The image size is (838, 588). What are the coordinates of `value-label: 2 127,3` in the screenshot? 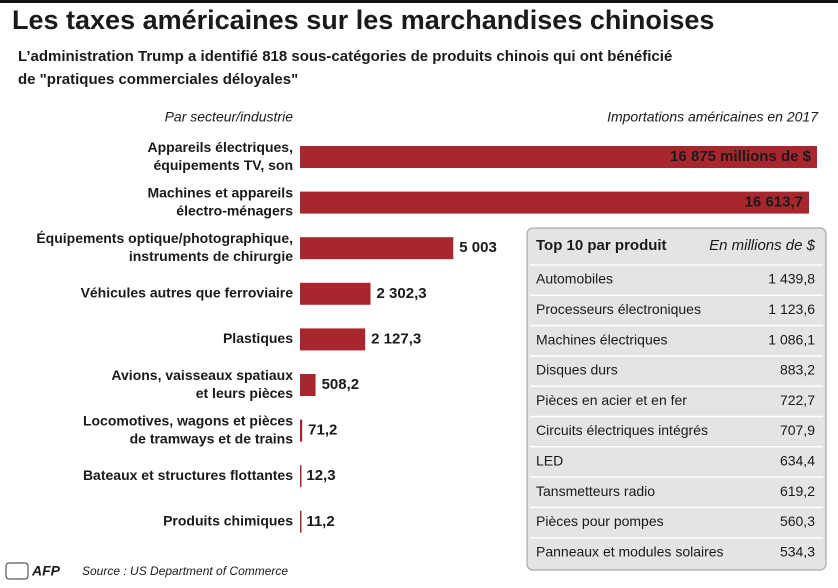 It's located at (396, 338).